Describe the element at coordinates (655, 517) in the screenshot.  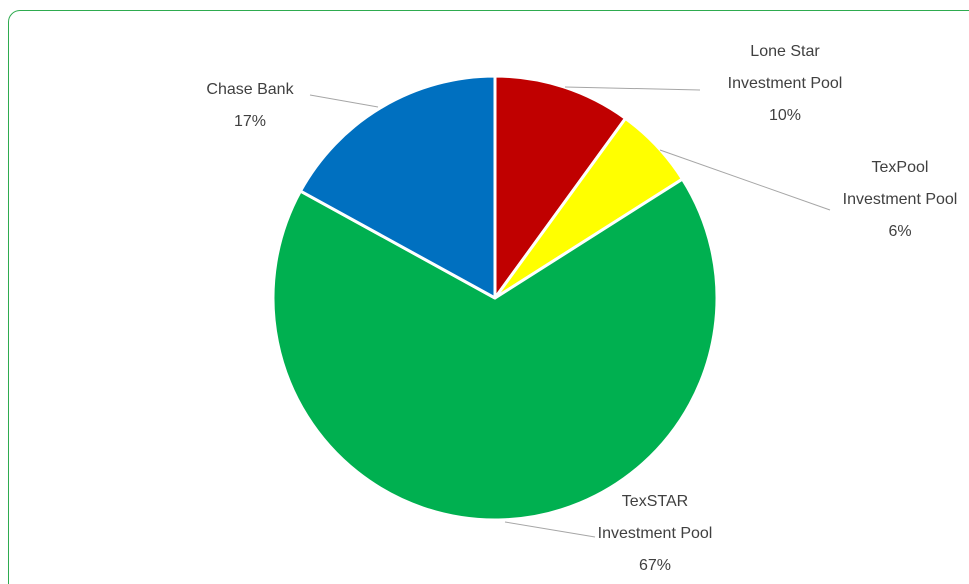
I see `category-label: TexSTAR Investment Pool` at that location.